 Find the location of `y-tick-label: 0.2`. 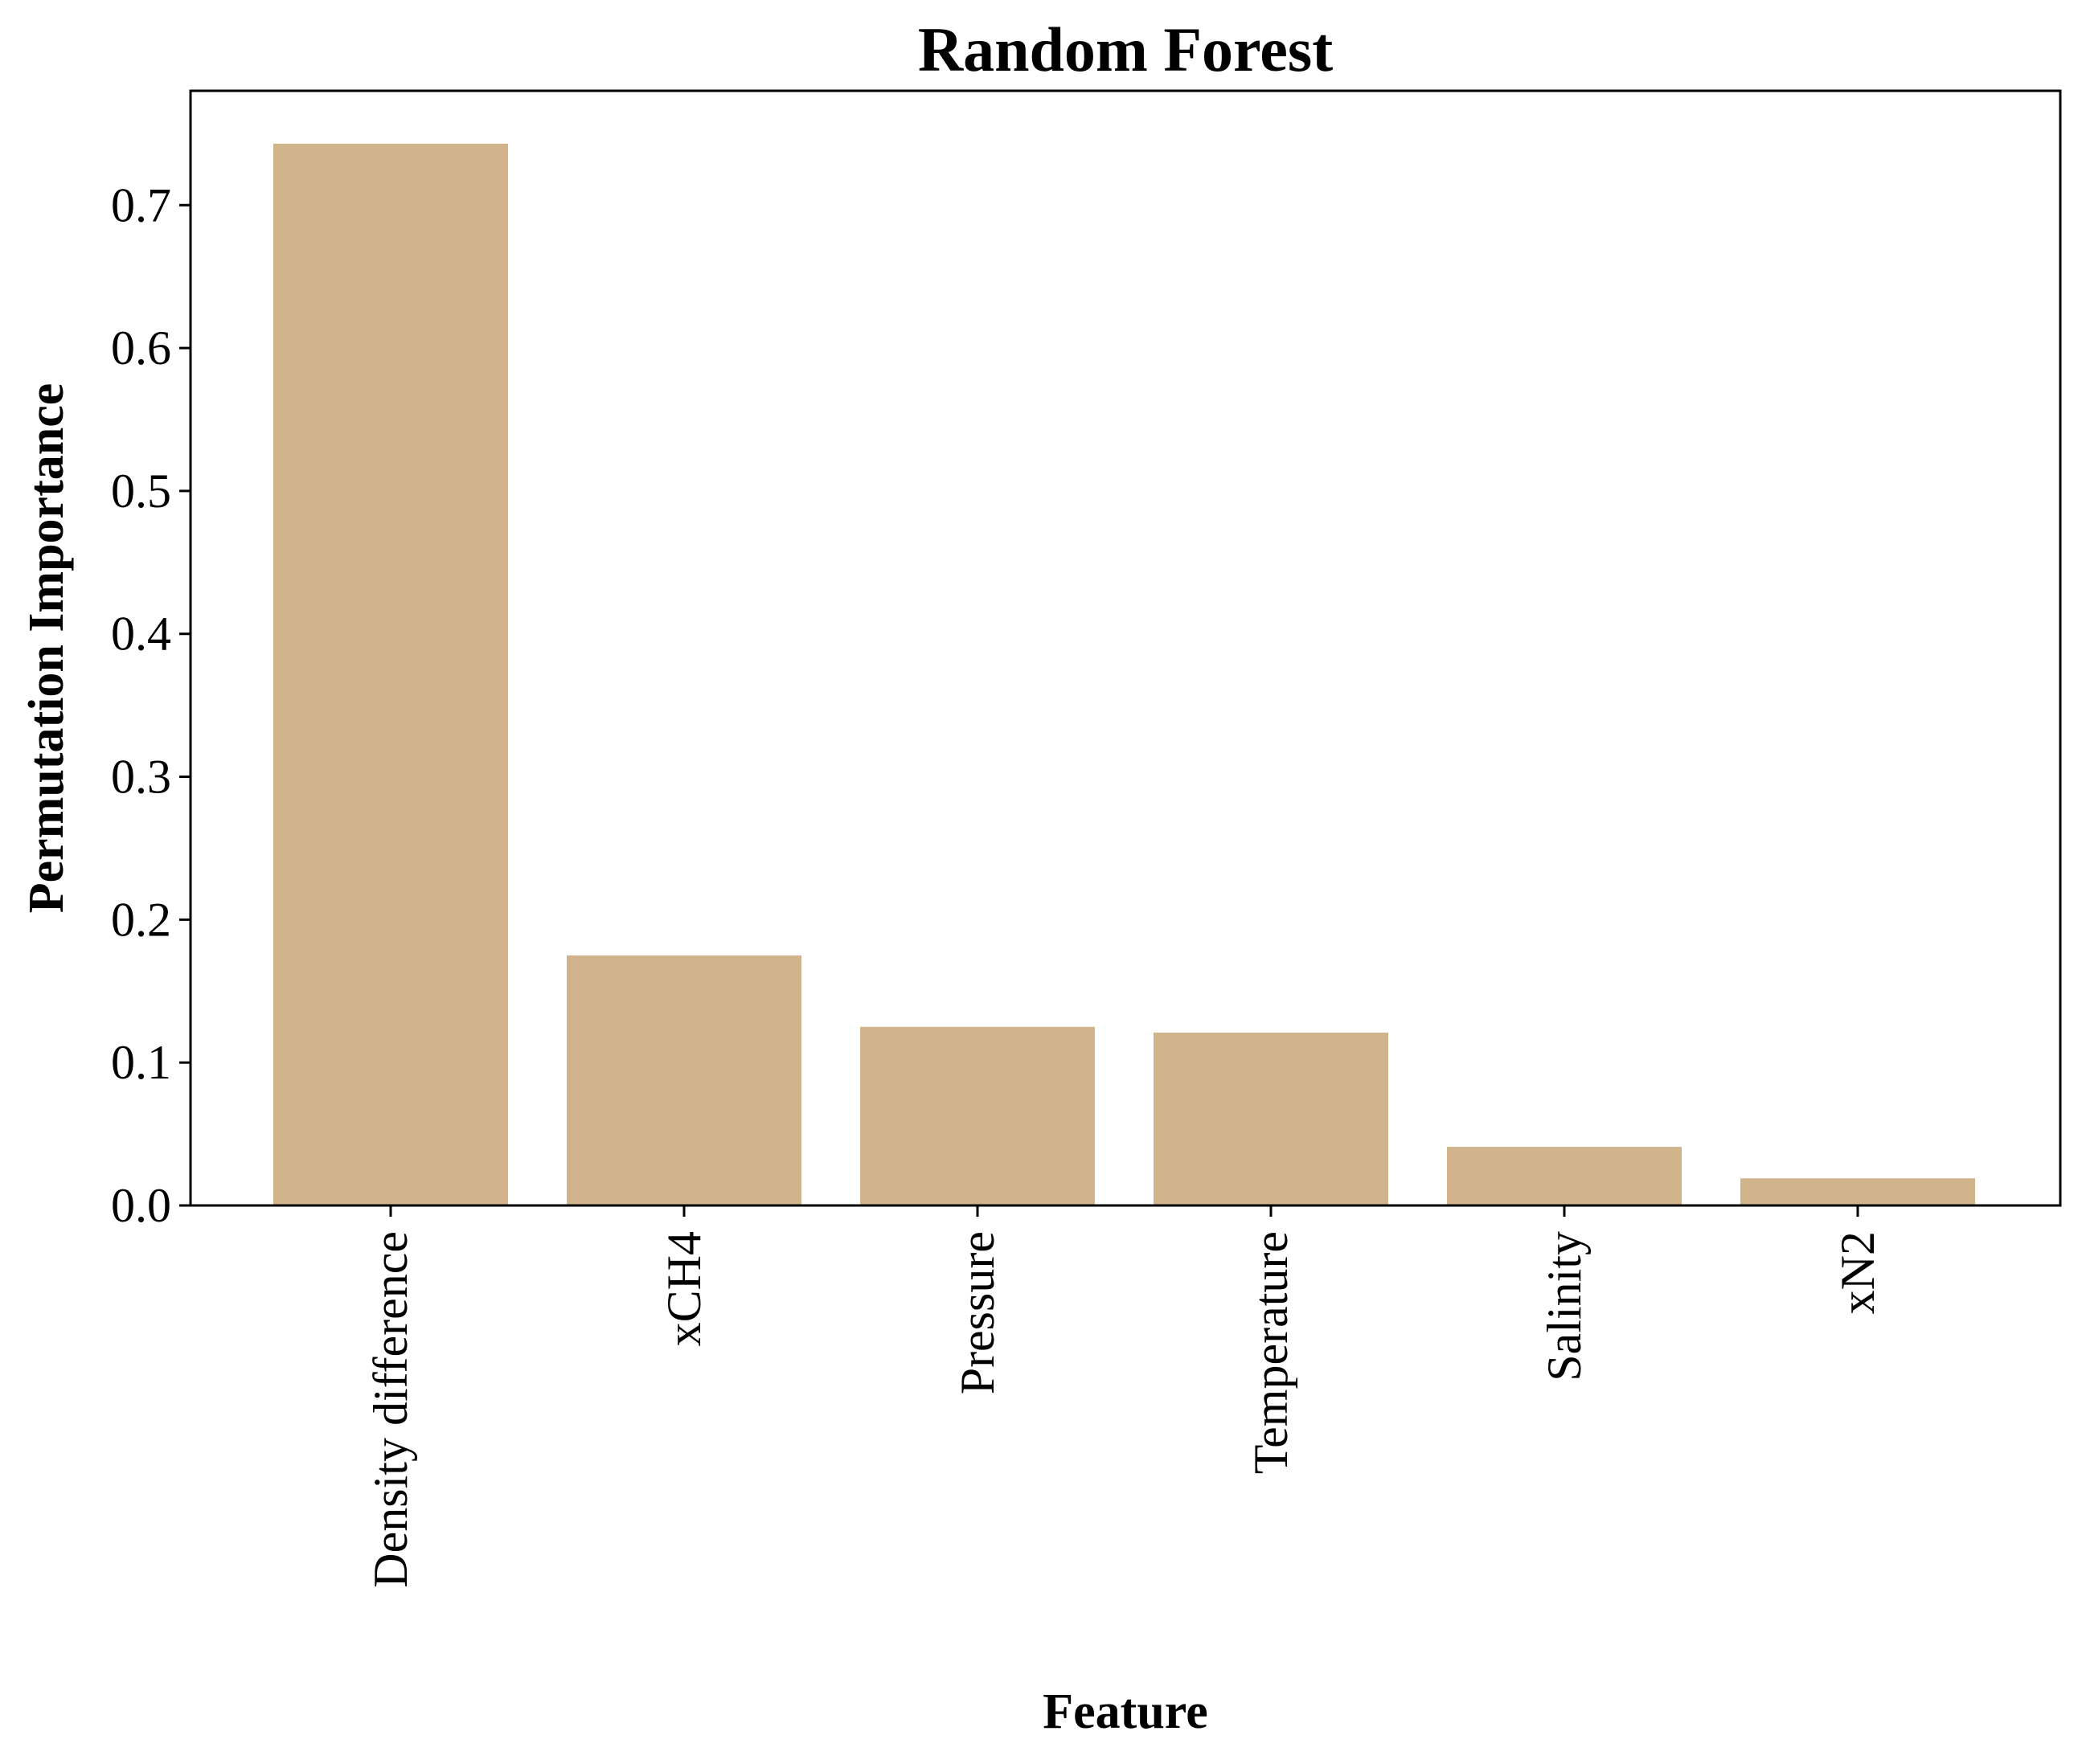

y-tick-label: 0.2 is located at coordinates (141, 919).